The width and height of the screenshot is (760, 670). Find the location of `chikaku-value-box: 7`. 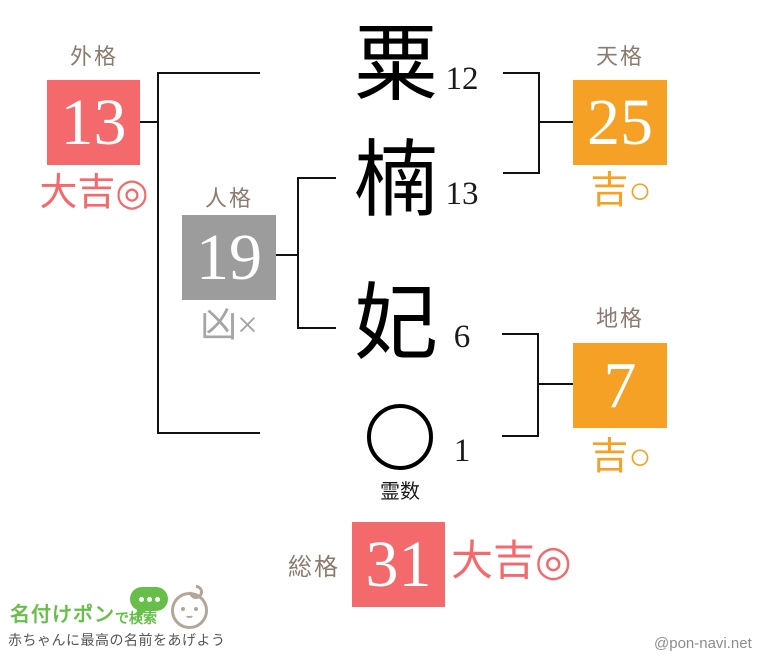

chikaku-value-box: 7 is located at coordinates (620, 385).